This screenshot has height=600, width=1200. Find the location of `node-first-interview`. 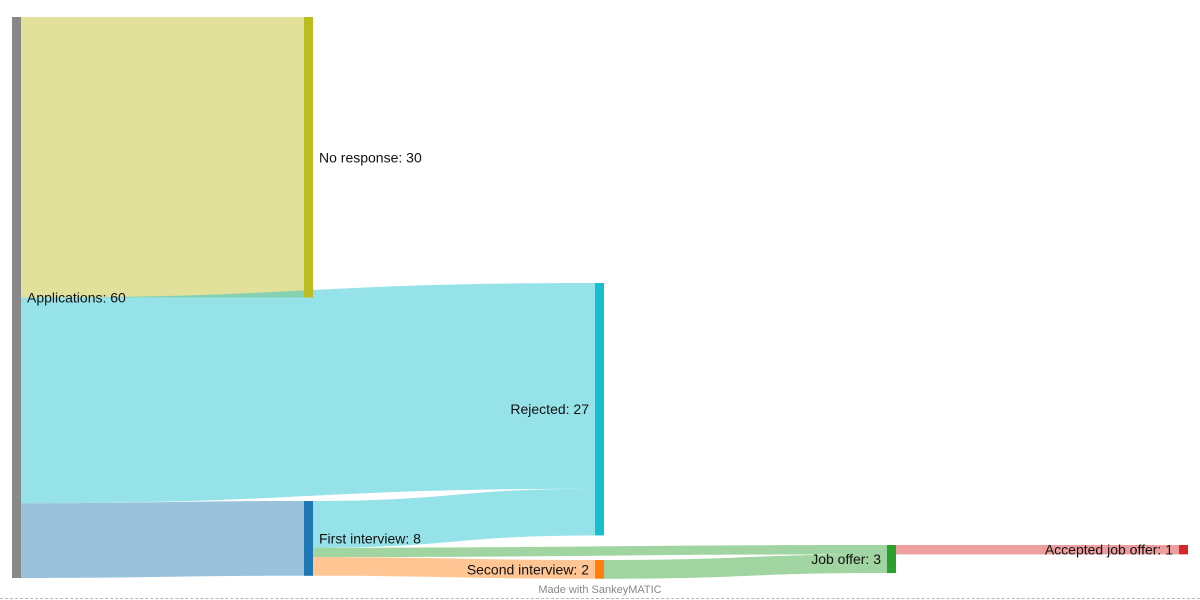

node-first-interview is located at coordinates (308, 538).